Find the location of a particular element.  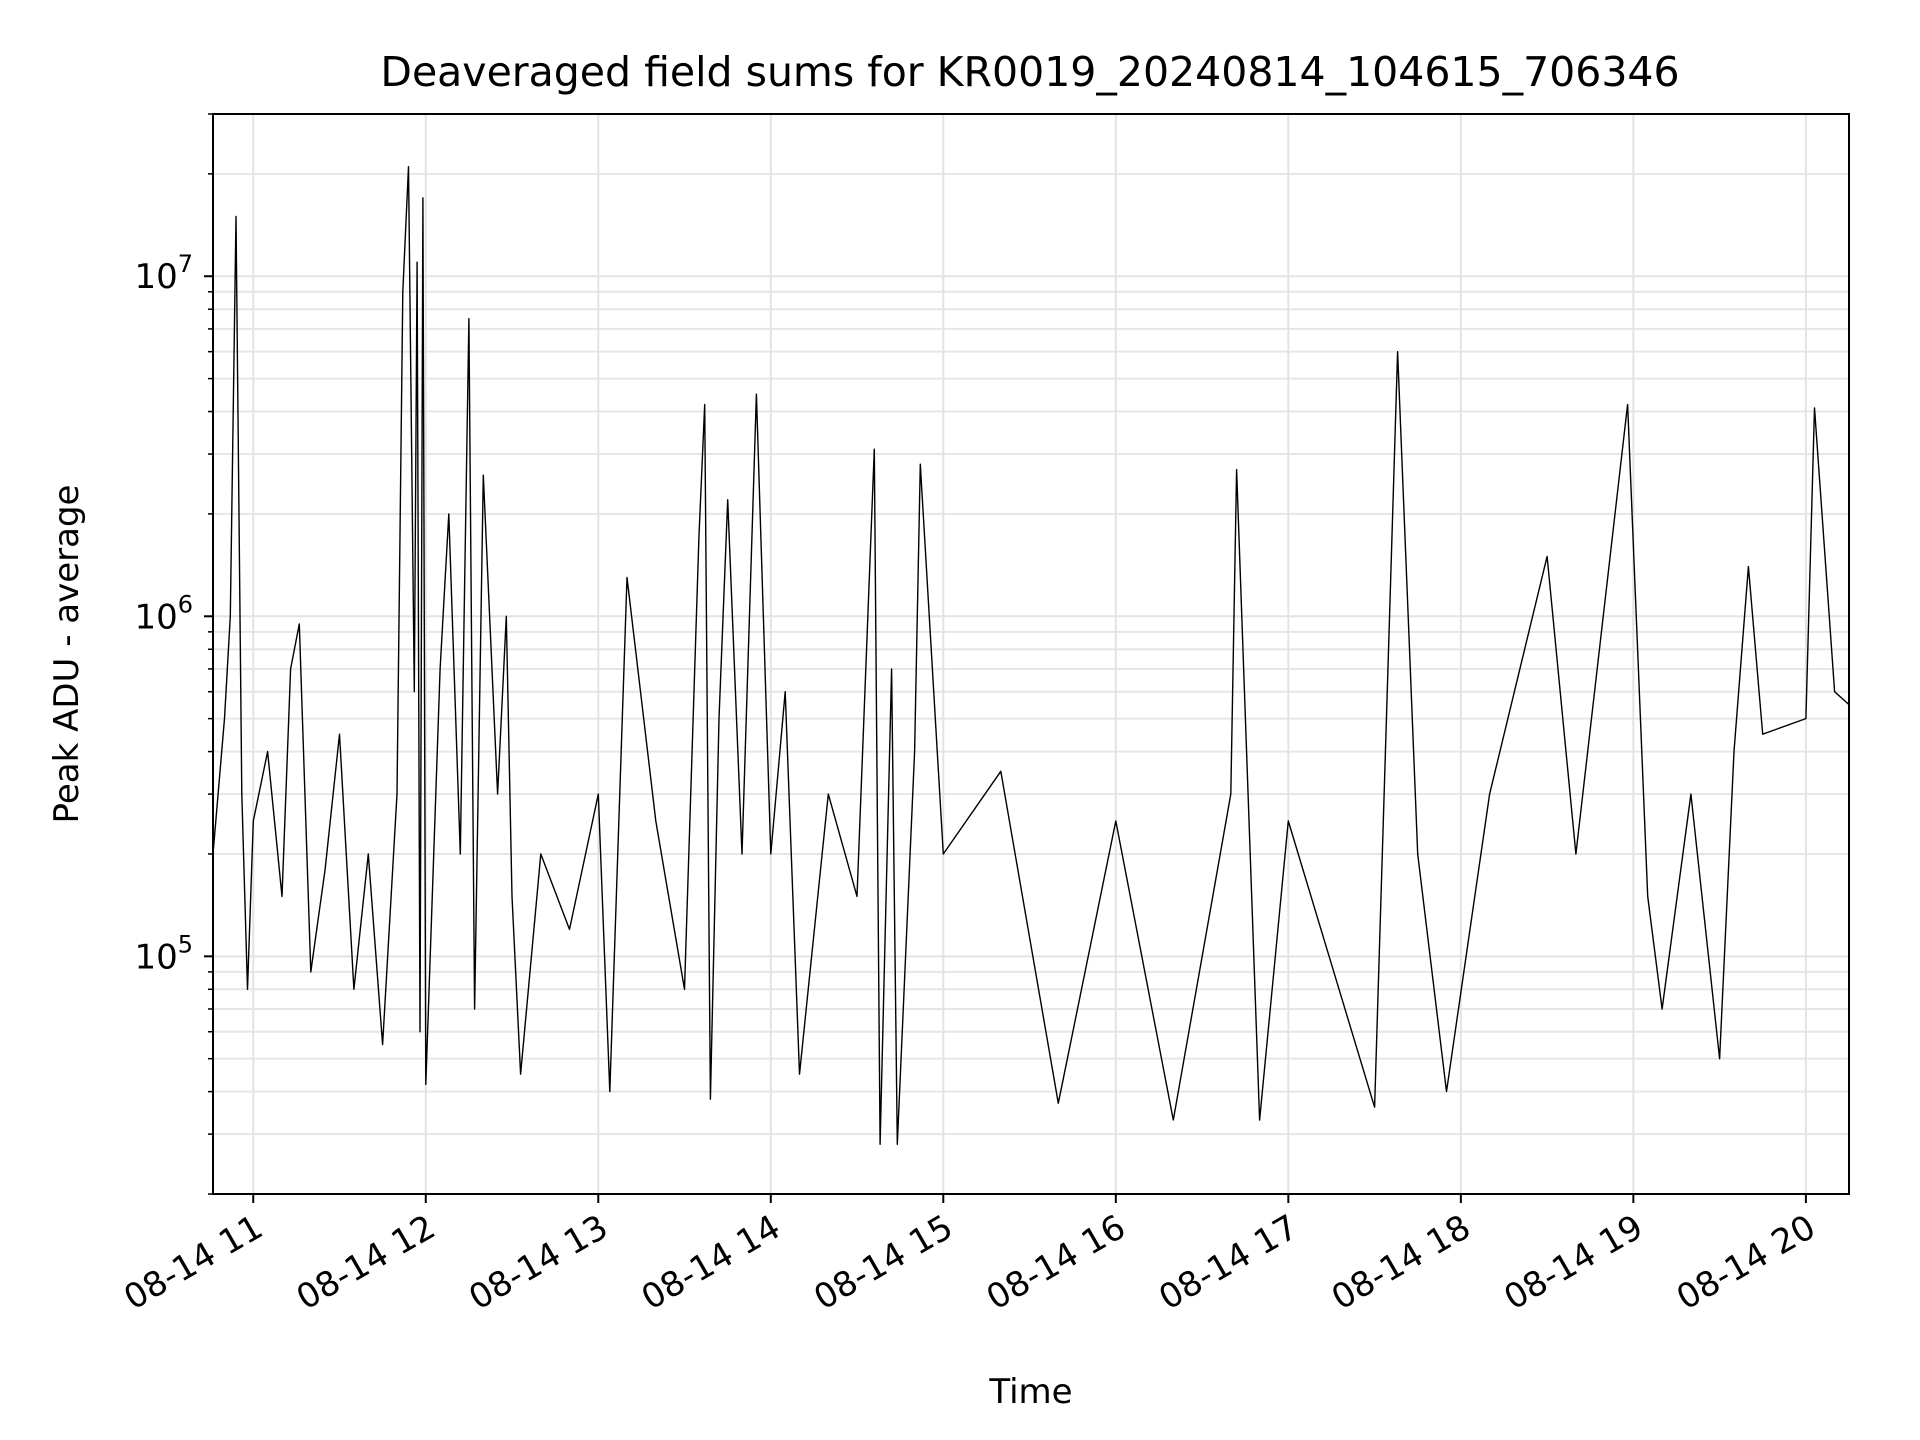

y-tick-label: 105 is located at coordinates (163, 953).